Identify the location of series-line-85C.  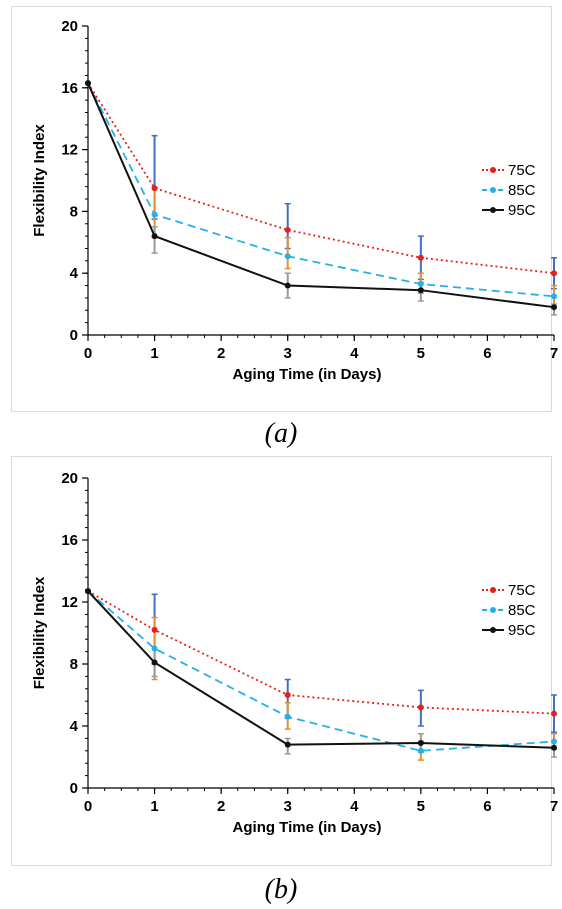
(321, 671).